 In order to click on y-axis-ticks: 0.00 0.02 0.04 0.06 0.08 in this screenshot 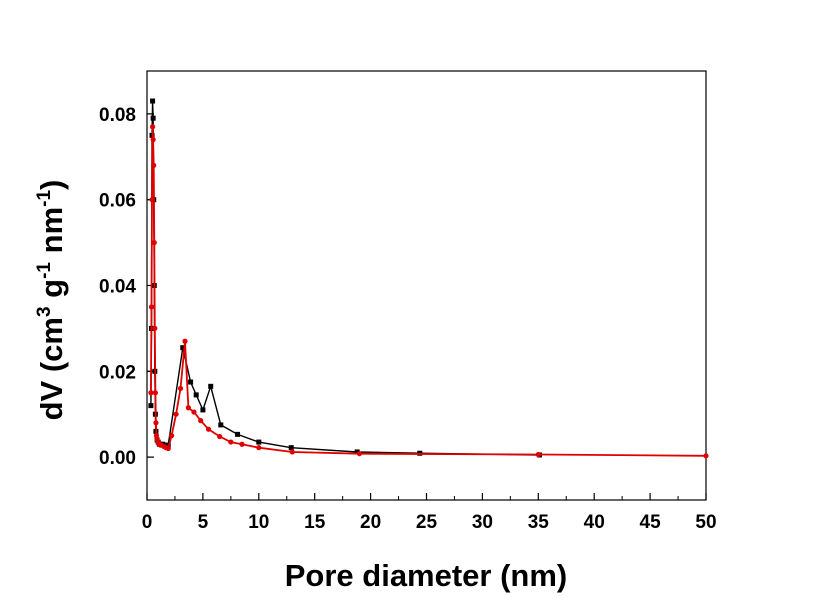, I will do `click(126, 287)`.